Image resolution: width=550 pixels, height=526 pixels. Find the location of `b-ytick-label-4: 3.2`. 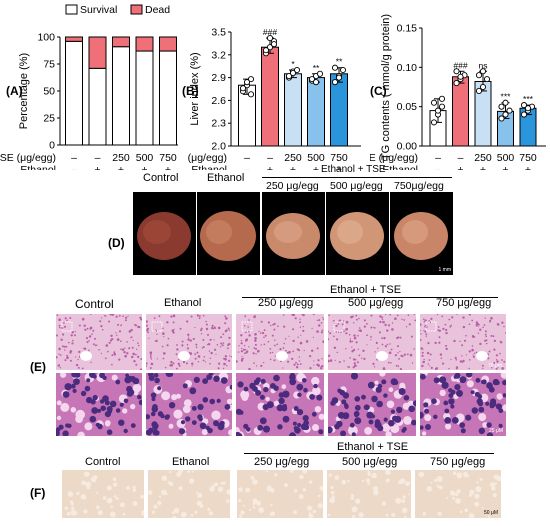

b-ytick-label-4: 3.2 is located at coordinates (218, 55).